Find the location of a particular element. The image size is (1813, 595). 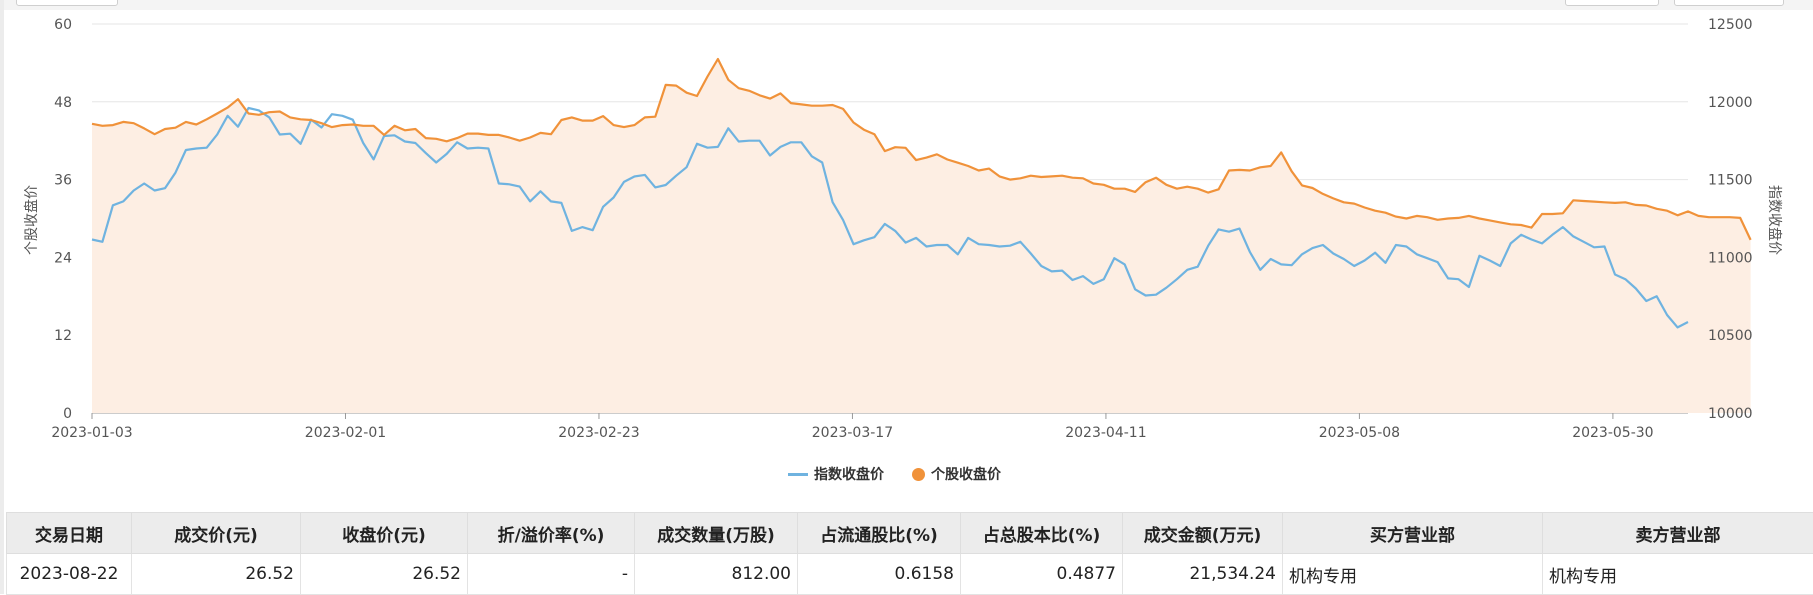

cell-float-ratio: 0.6158 is located at coordinates (879, 574).